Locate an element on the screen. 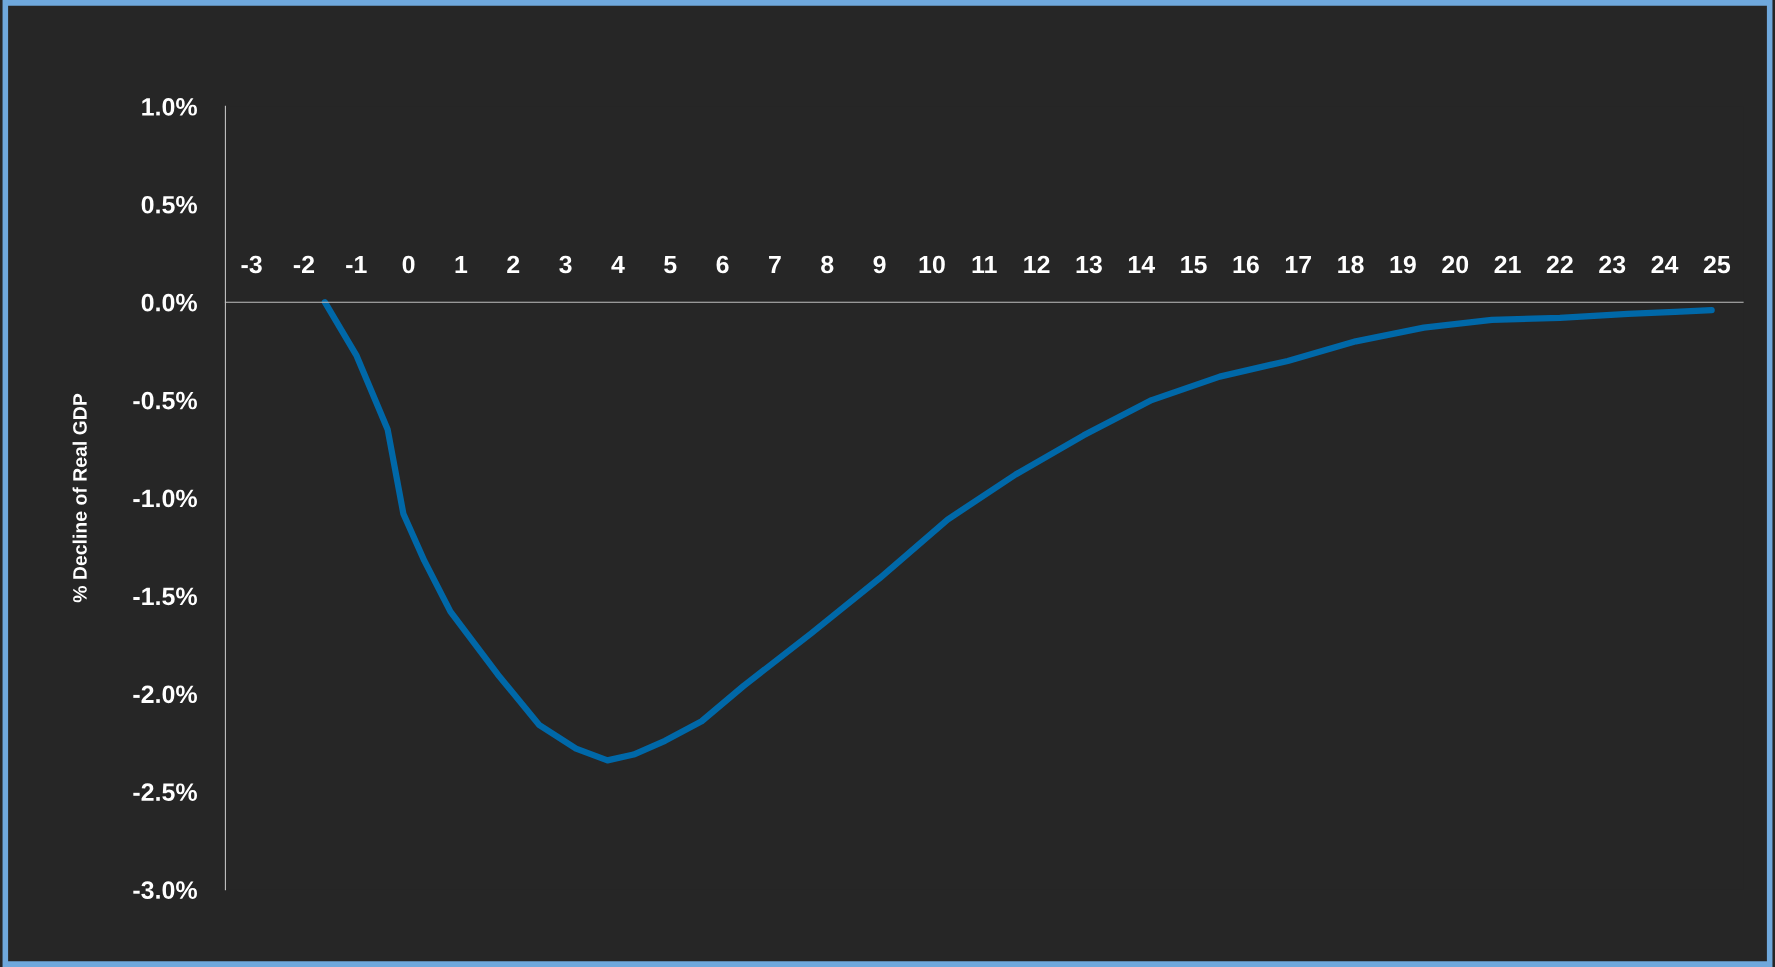 The image size is (1775, 967). x-tick-label: 19 is located at coordinates (1403, 264).